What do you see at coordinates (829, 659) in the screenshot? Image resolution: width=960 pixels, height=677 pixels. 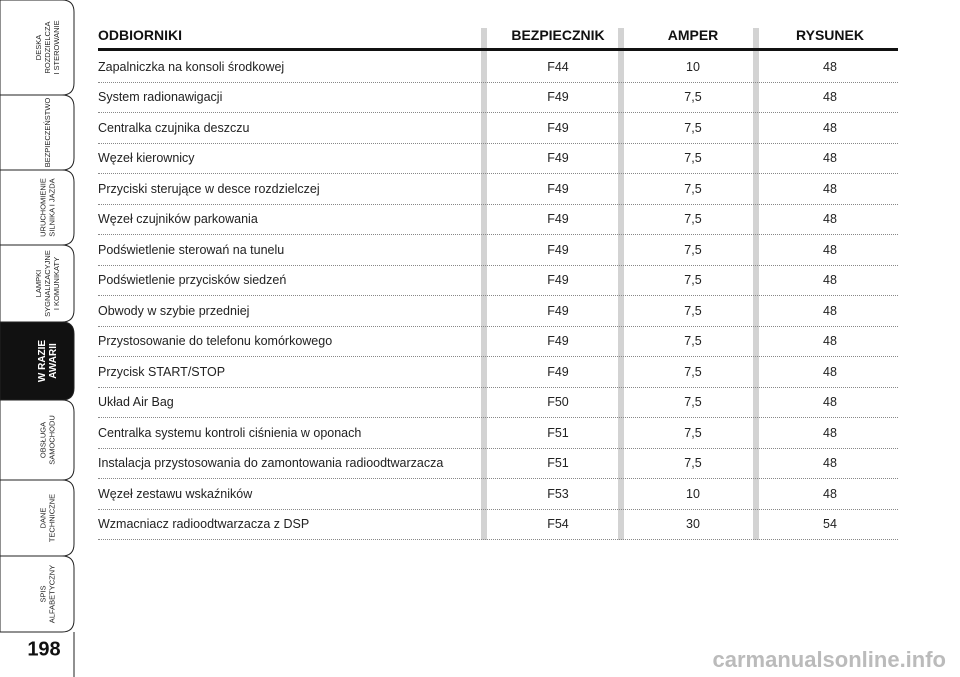 I see `watermark: carmanualsonline.info` at bounding box center [829, 659].